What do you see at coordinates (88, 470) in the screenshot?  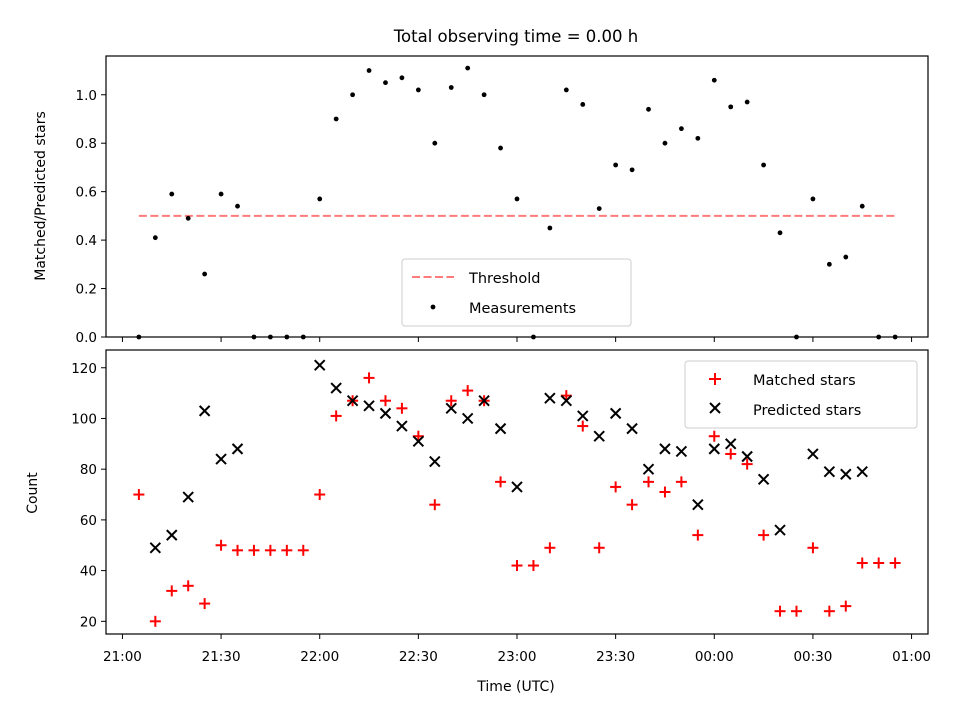 I see `count-y-tick-label: 80` at bounding box center [88, 470].